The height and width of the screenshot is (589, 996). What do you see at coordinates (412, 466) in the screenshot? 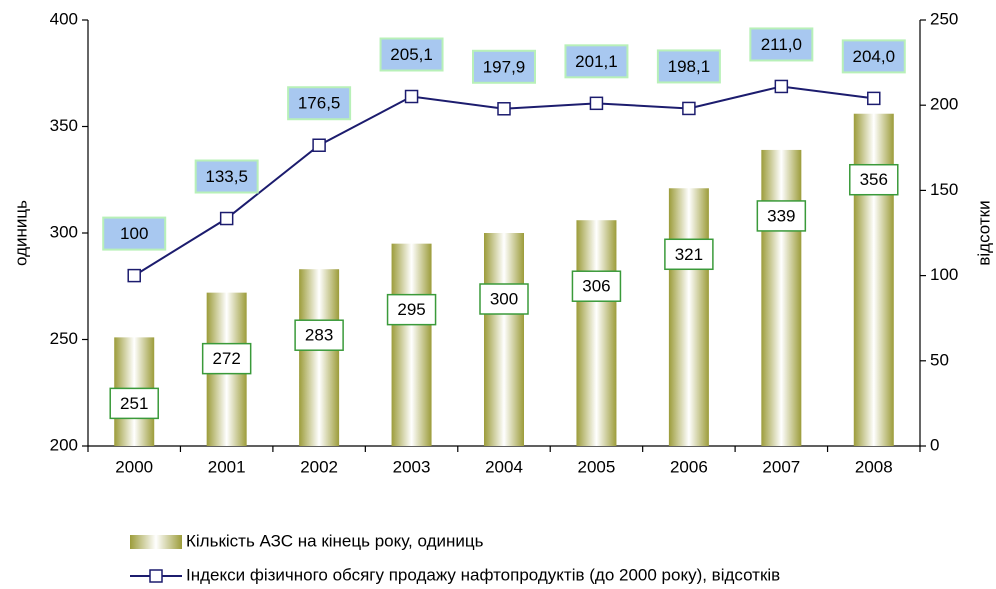
I see `x-tick-label: 2003` at bounding box center [412, 466].